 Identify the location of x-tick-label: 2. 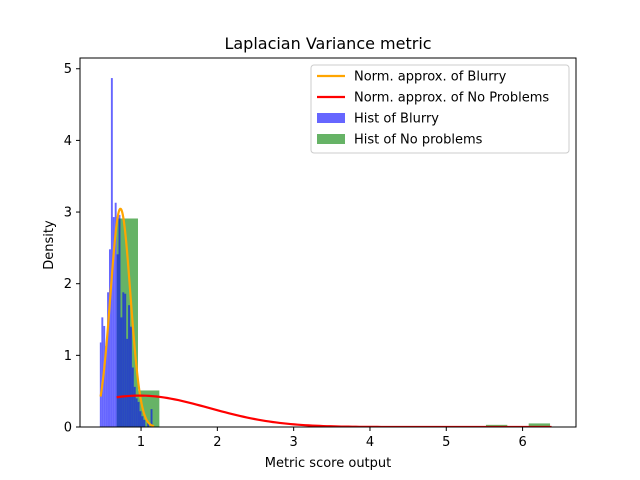
(217, 442).